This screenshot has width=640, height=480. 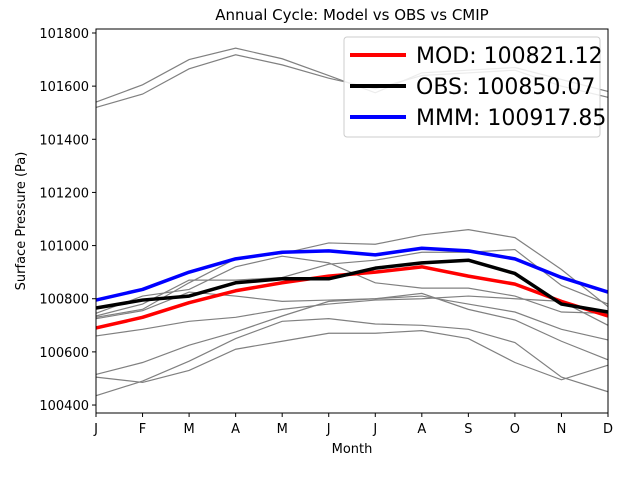 What do you see at coordinates (21, 221) in the screenshot?
I see `y-axis-label: Surface Pressure (Pa)` at bounding box center [21, 221].